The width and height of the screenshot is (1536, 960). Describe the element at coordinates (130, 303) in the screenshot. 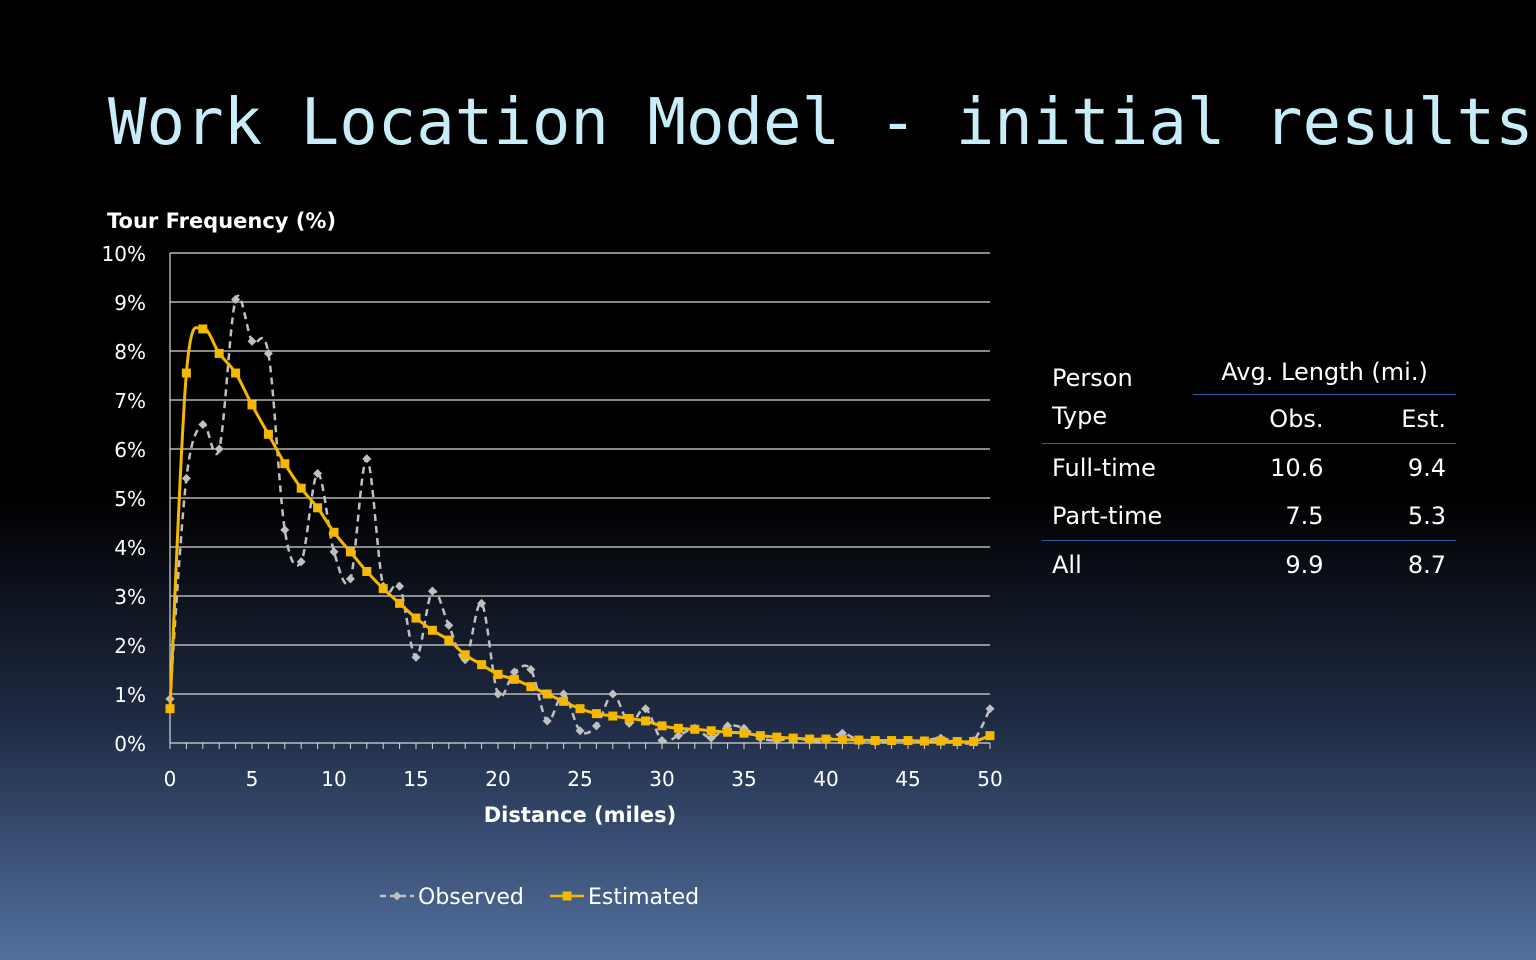

I see `y-tick-label: 9%` at that location.